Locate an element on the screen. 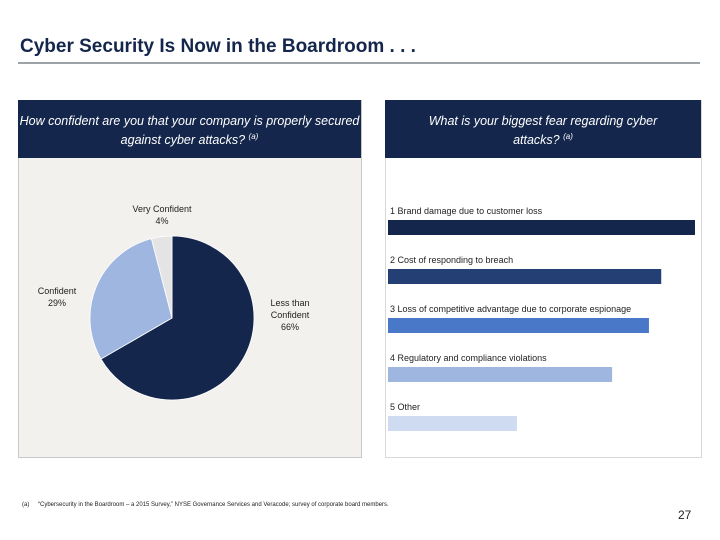 This screenshot has height=540, width=720. pie-category-label: Less than Confident is located at coordinates (290, 309).